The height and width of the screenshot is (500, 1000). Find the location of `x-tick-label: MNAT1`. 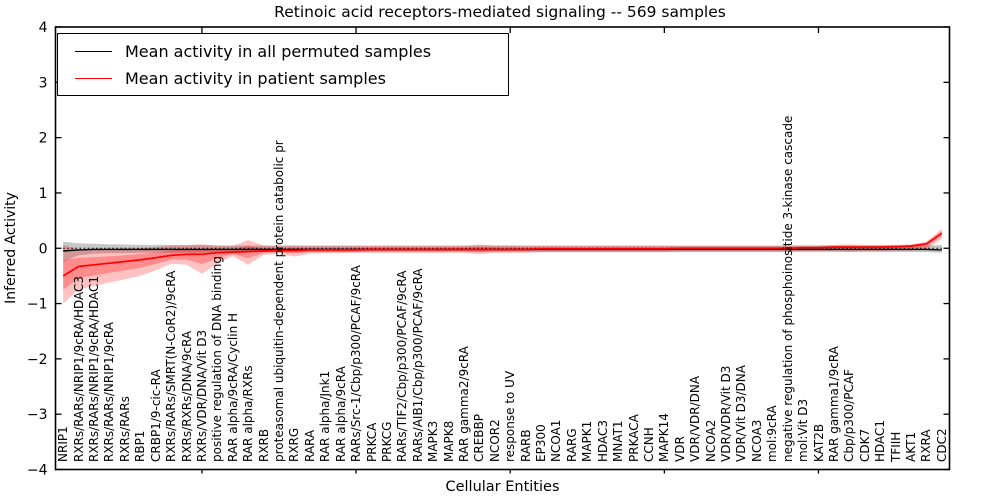

x-tick-label: MNAT1 is located at coordinates (618, 441).